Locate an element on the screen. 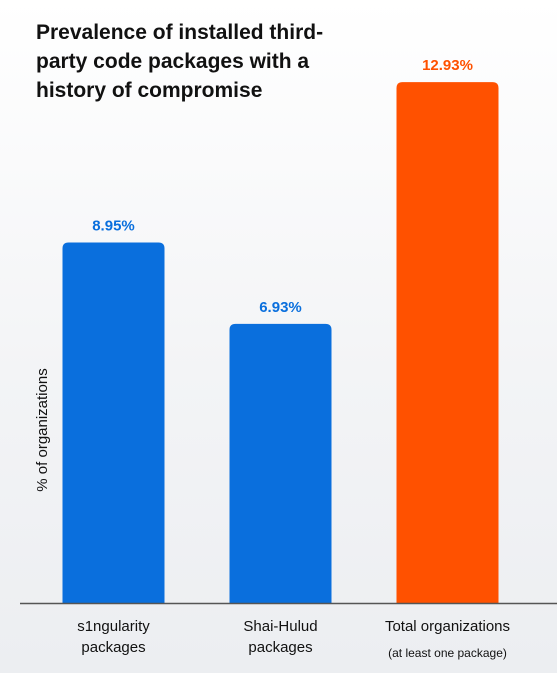  category-sublabel-2: (at least one package) is located at coordinates (447, 653).